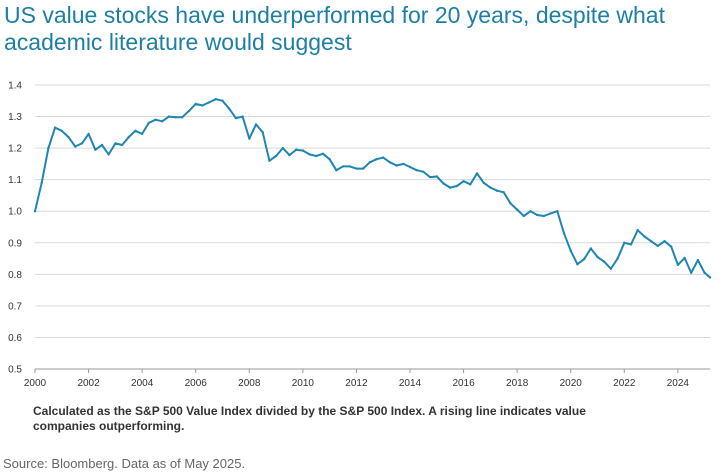 The width and height of the screenshot is (721, 472). I want to click on x-tick-label: 2024, so click(678, 383).